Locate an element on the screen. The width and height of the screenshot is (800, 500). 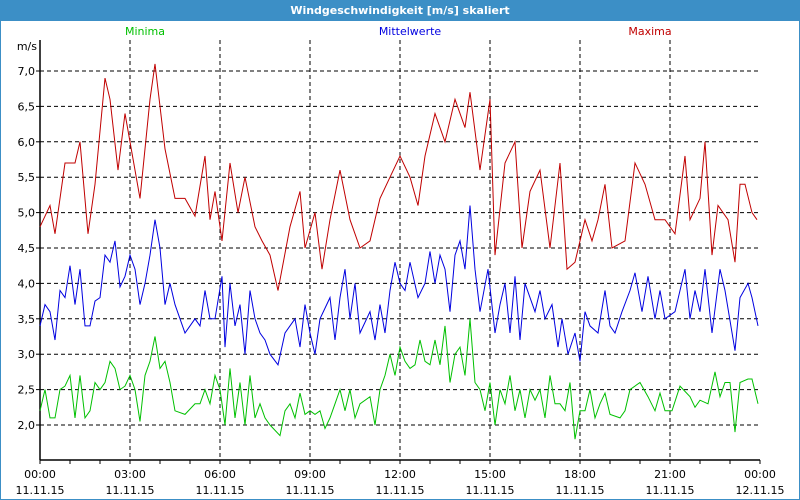
x-tick-date: 12.11.15 is located at coordinates (760, 490).